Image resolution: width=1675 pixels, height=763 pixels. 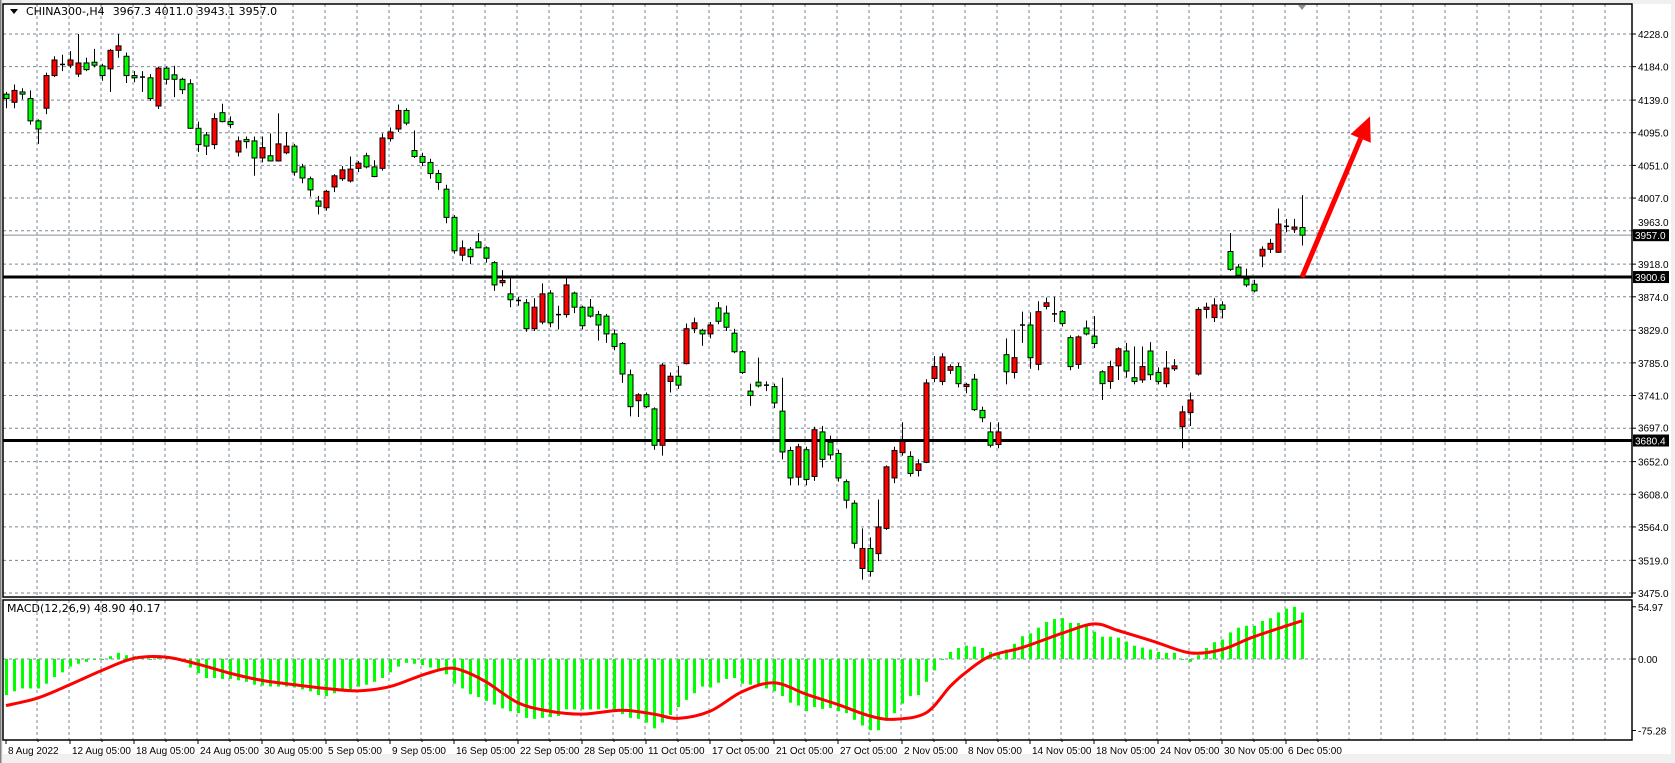 I want to click on time-tick-label: 18 Aug 05:00, so click(x=165, y=751).